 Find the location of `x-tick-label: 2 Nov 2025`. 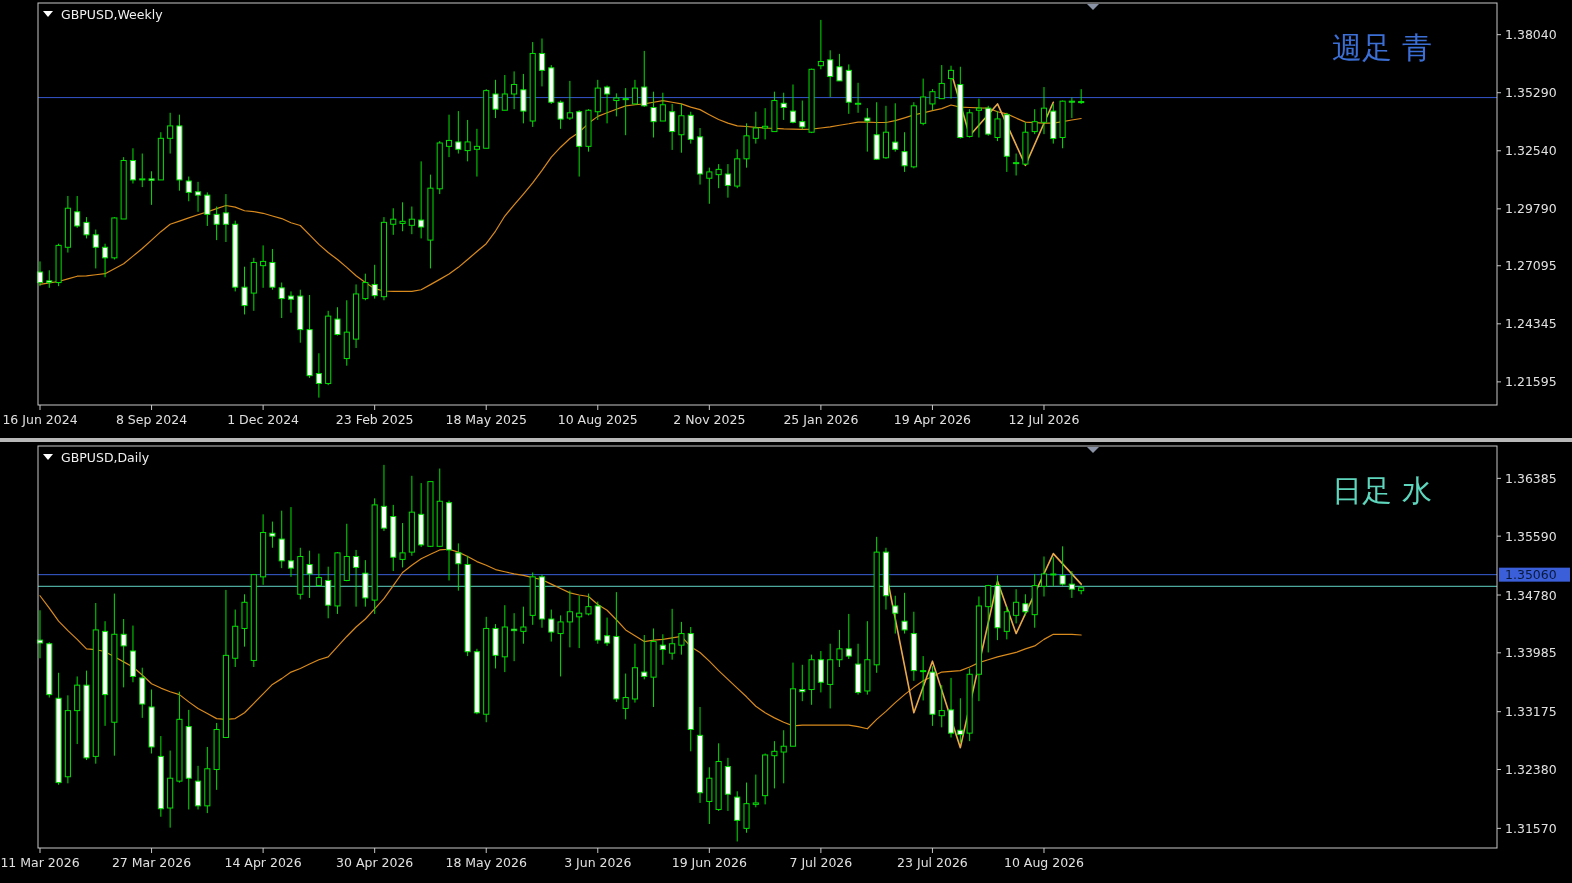

x-tick-label: 2 Nov 2025 is located at coordinates (709, 419).